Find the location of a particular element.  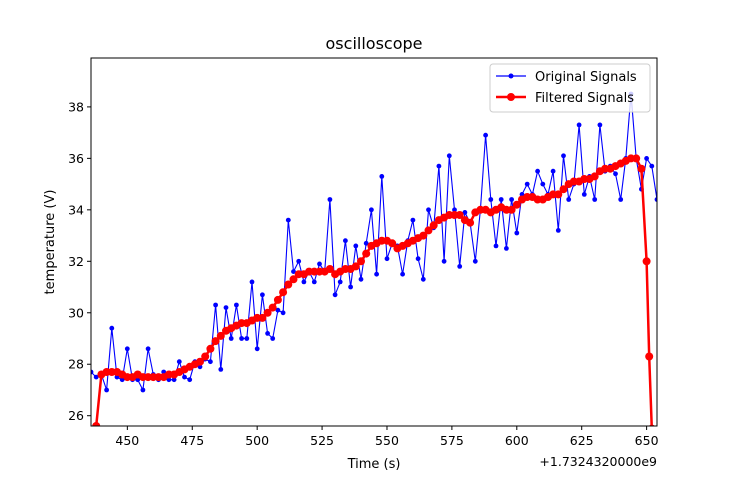

x-tick-label: 525 is located at coordinates (322, 440).